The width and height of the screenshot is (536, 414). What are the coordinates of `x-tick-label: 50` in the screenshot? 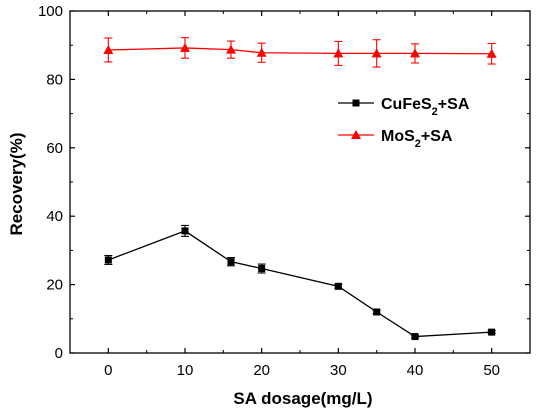 It's located at (491, 370).